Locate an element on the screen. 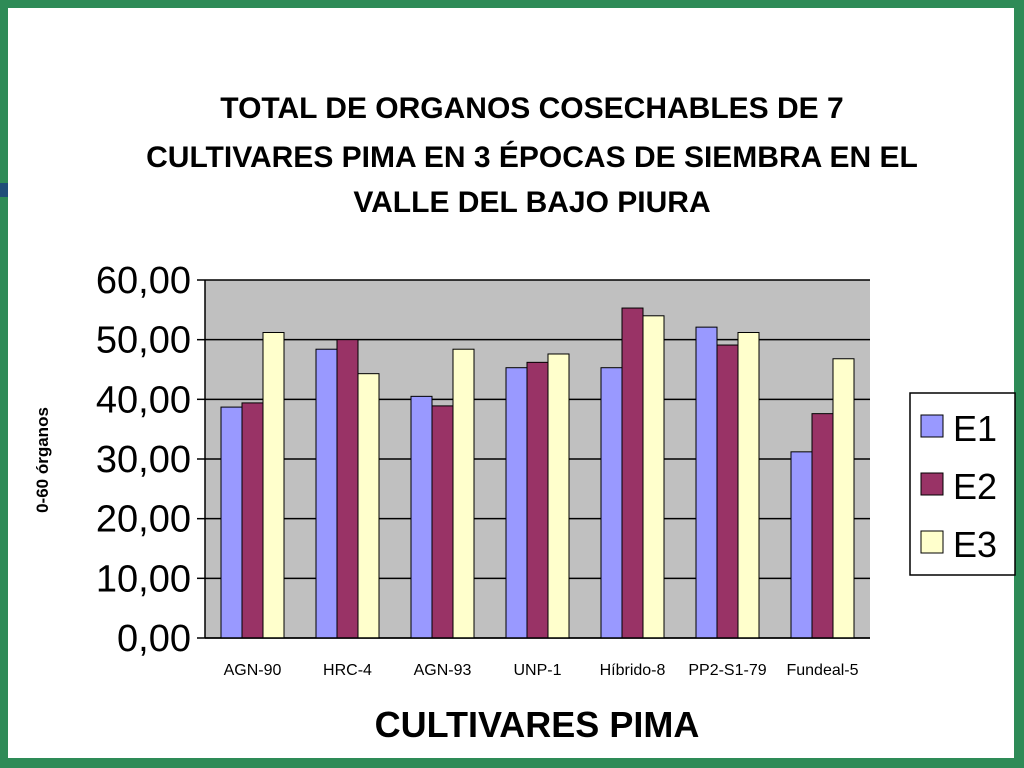  y-tick-label: 0,00 is located at coordinates (154, 639).